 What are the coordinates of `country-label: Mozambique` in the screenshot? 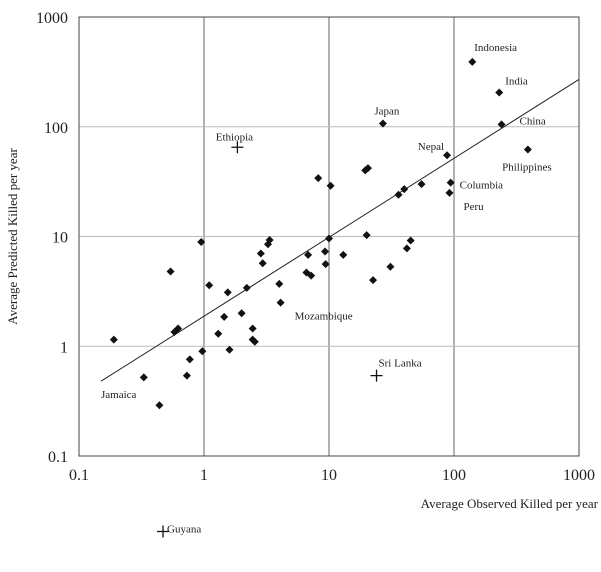 It's located at (324, 317).